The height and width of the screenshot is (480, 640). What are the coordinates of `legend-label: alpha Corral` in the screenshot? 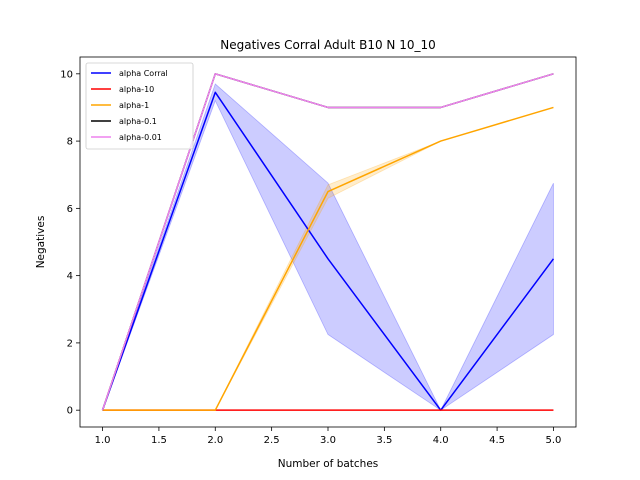 It's located at (143, 73).